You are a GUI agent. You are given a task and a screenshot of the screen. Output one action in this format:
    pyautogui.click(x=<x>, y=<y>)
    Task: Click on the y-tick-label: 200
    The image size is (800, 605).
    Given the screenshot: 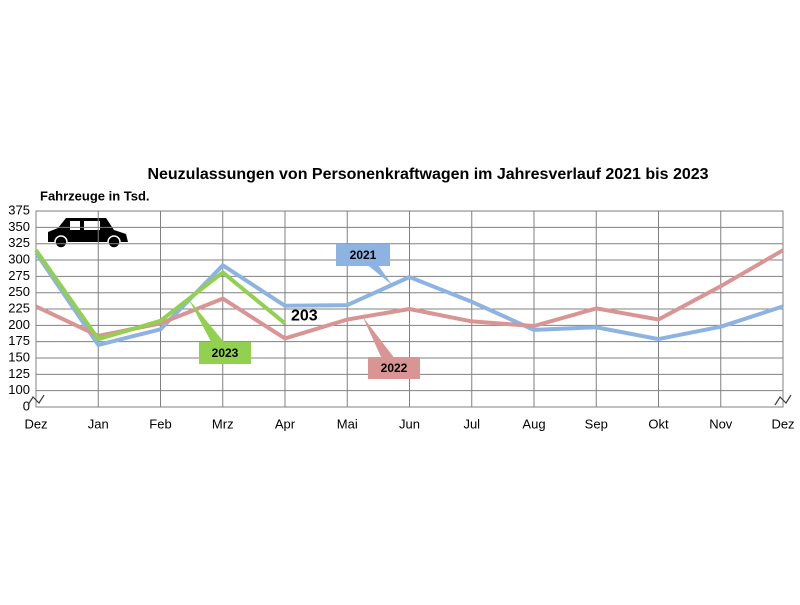 What is the action you would take?
    pyautogui.click(x=19, y=324)
    